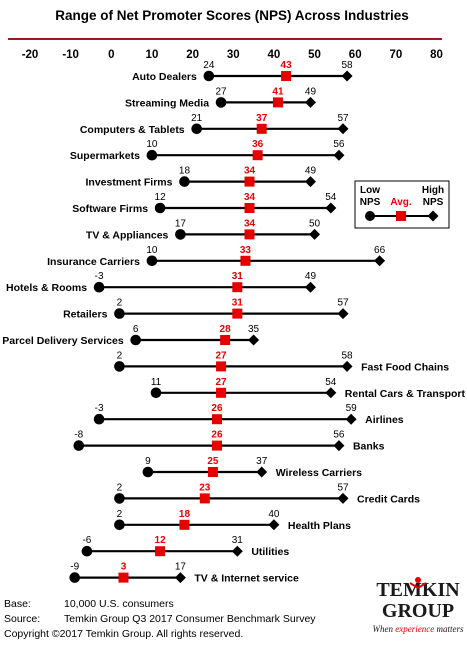  I want to click on high-value-label: 31, so click(238, 540).